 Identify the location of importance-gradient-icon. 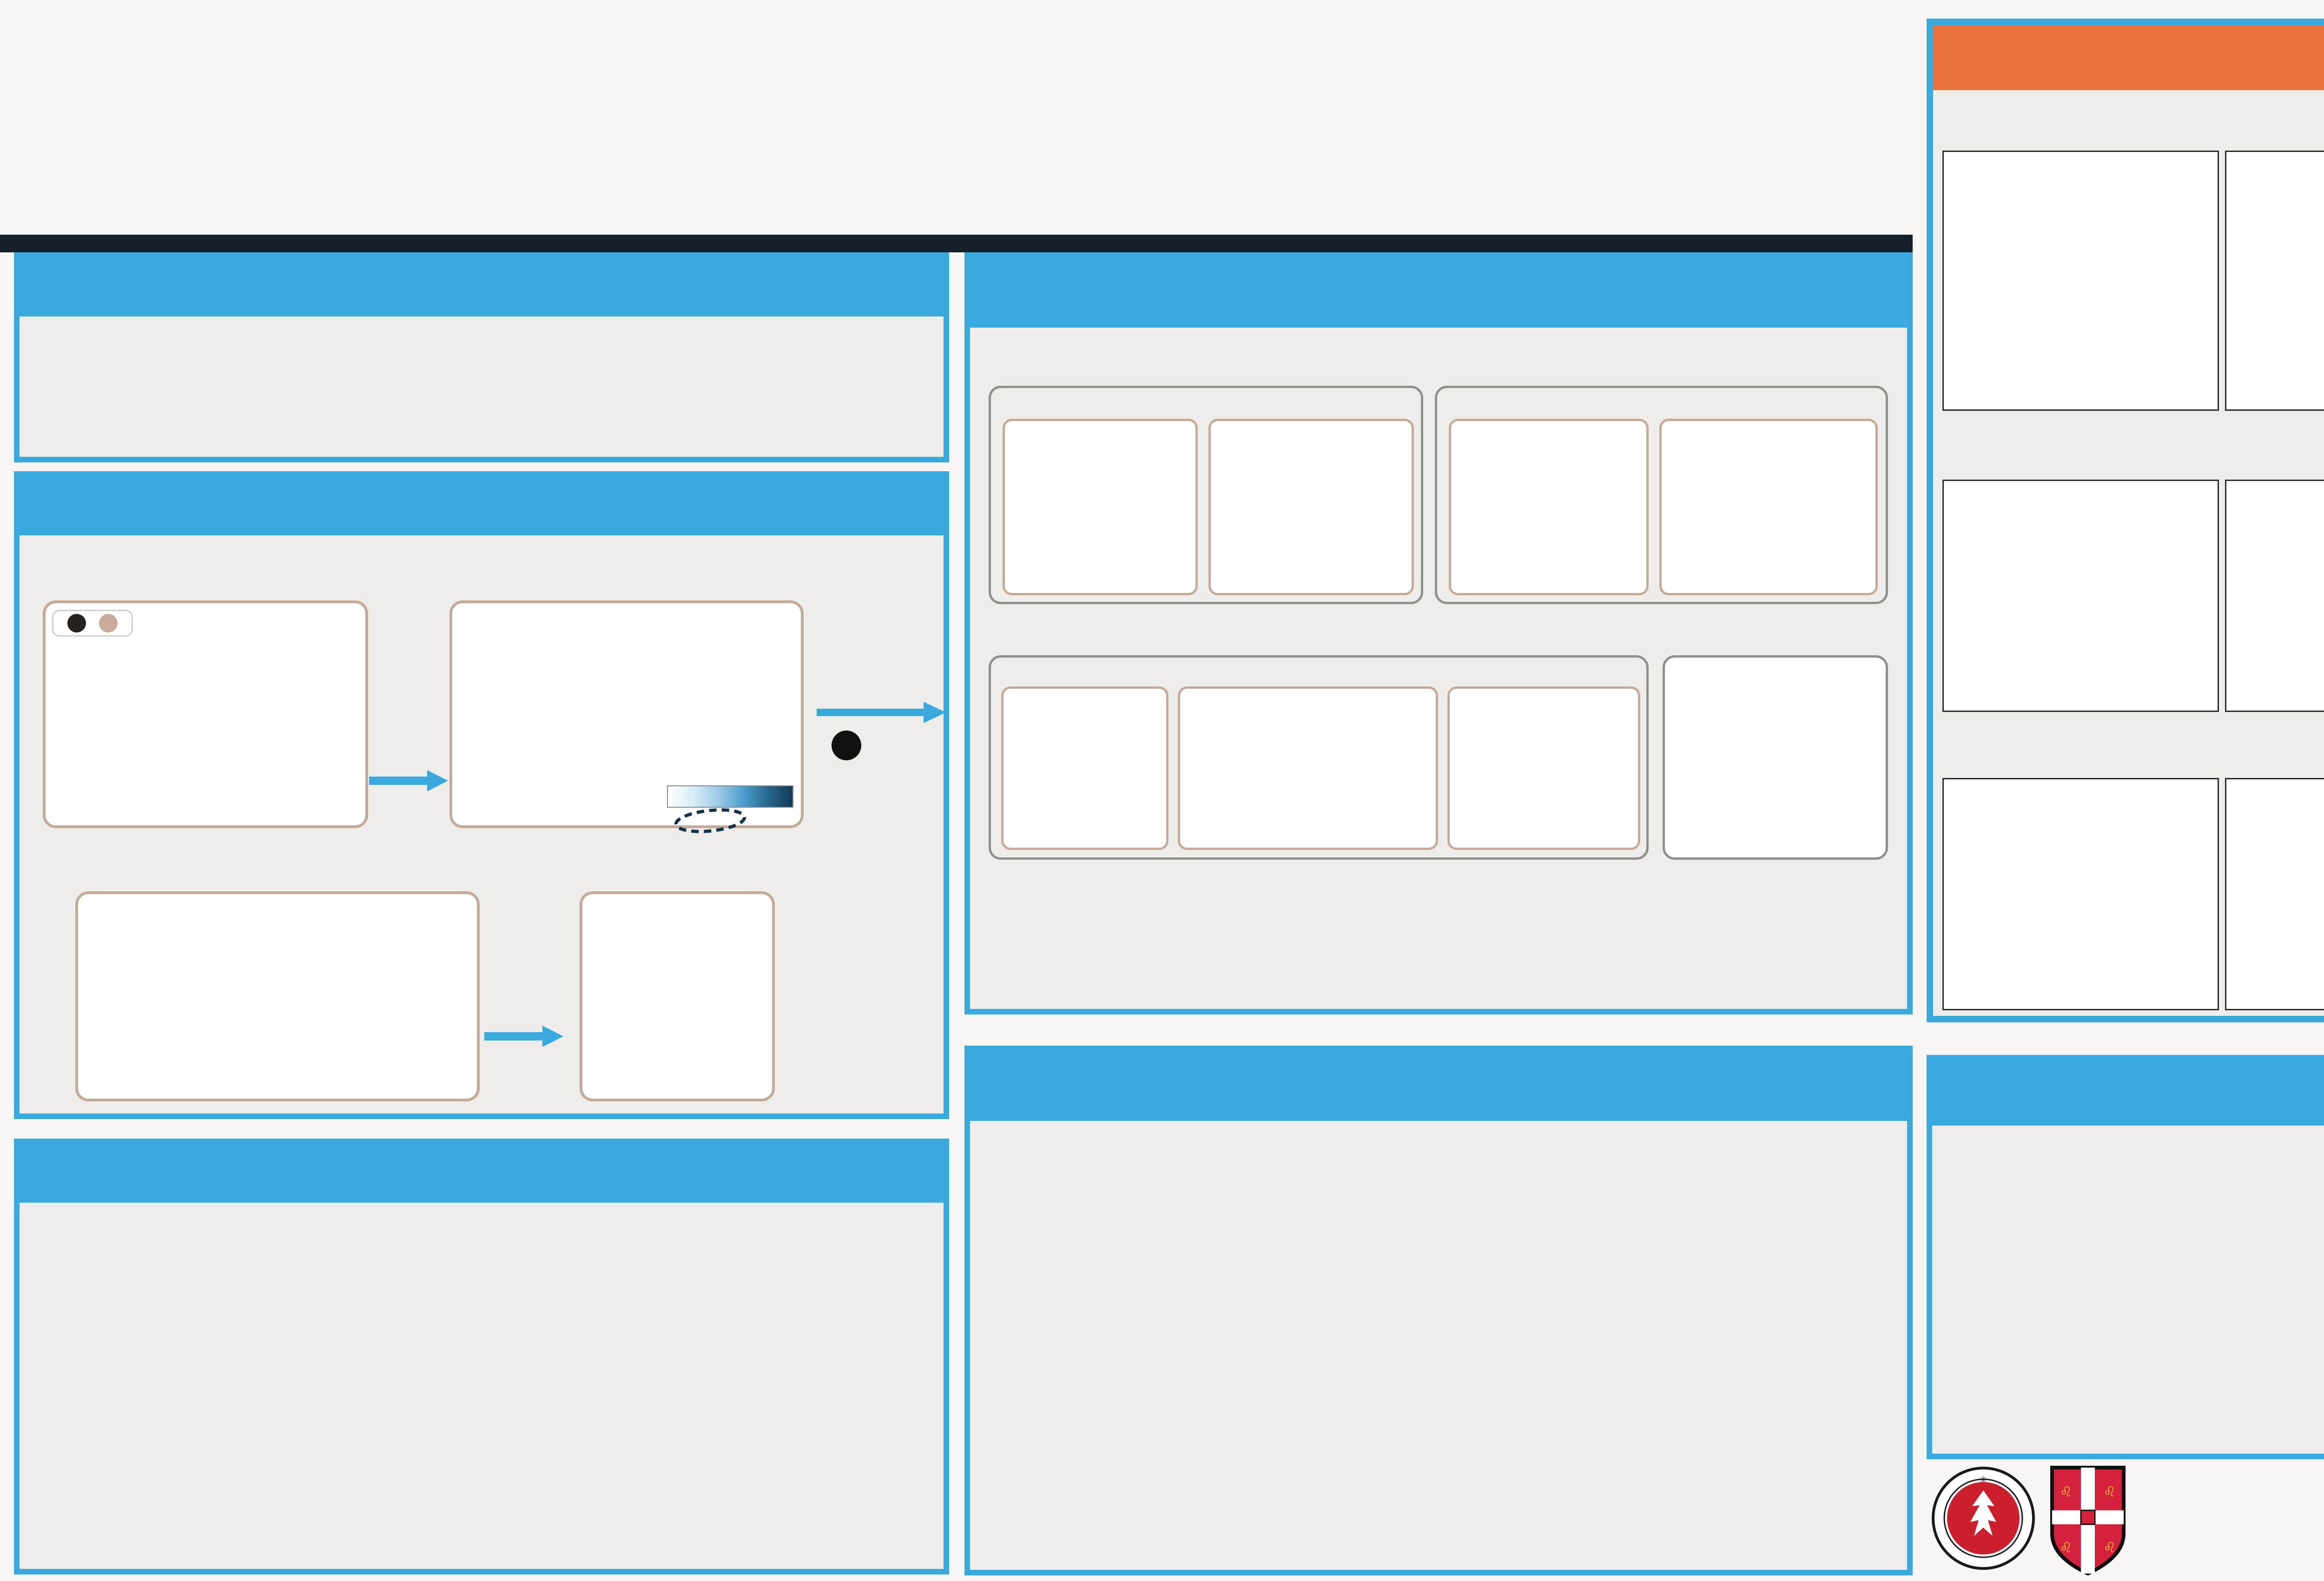
(730, 796).